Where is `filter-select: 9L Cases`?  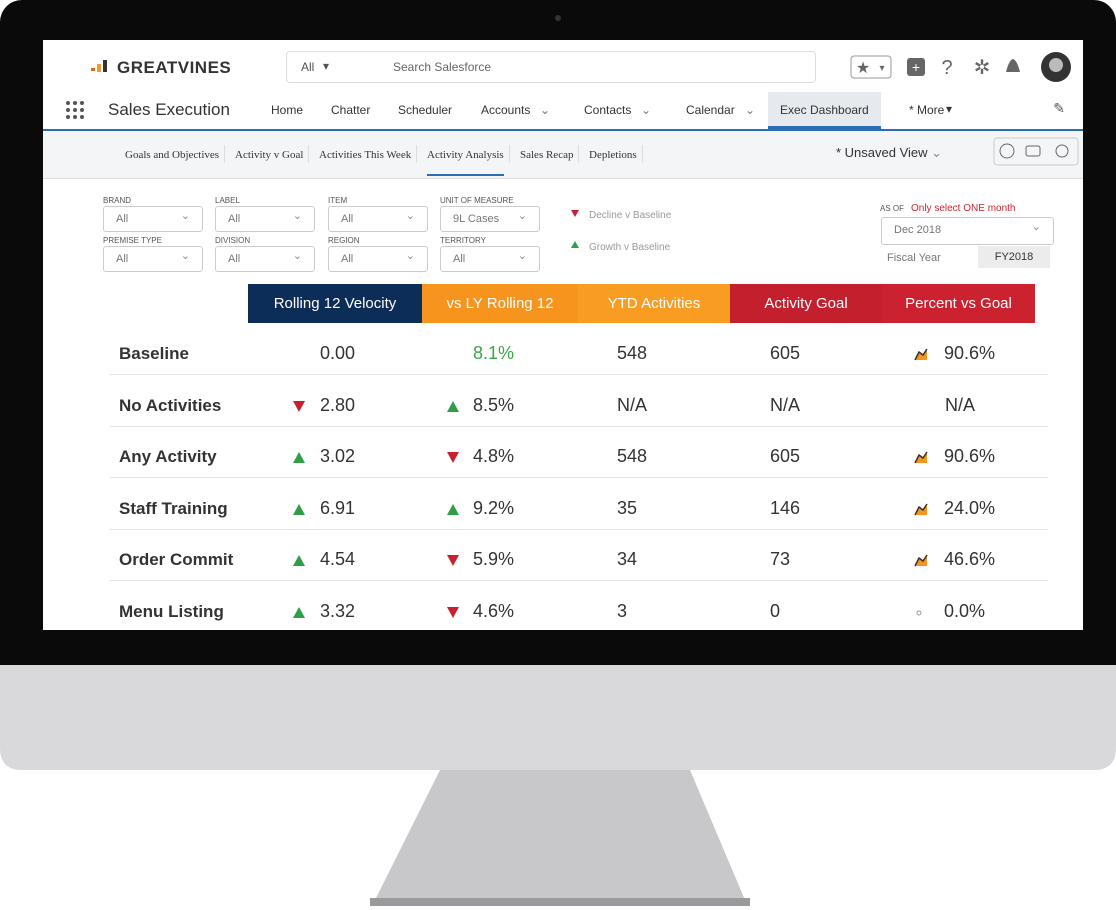 filter-select: 9L Cases is located at coordinates (490, 219).